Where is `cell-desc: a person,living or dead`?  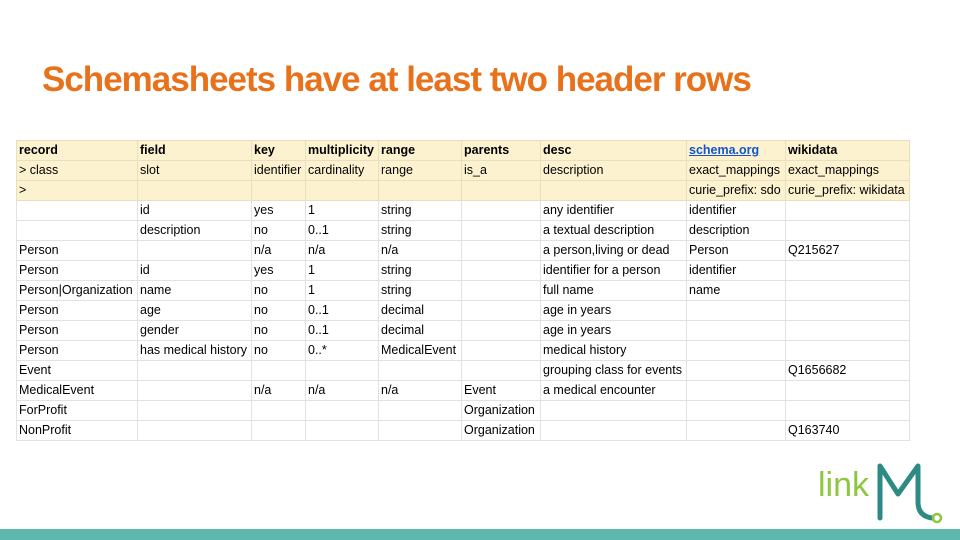 cell-desc: a person,living or dead is located at coordinates (613, 250).